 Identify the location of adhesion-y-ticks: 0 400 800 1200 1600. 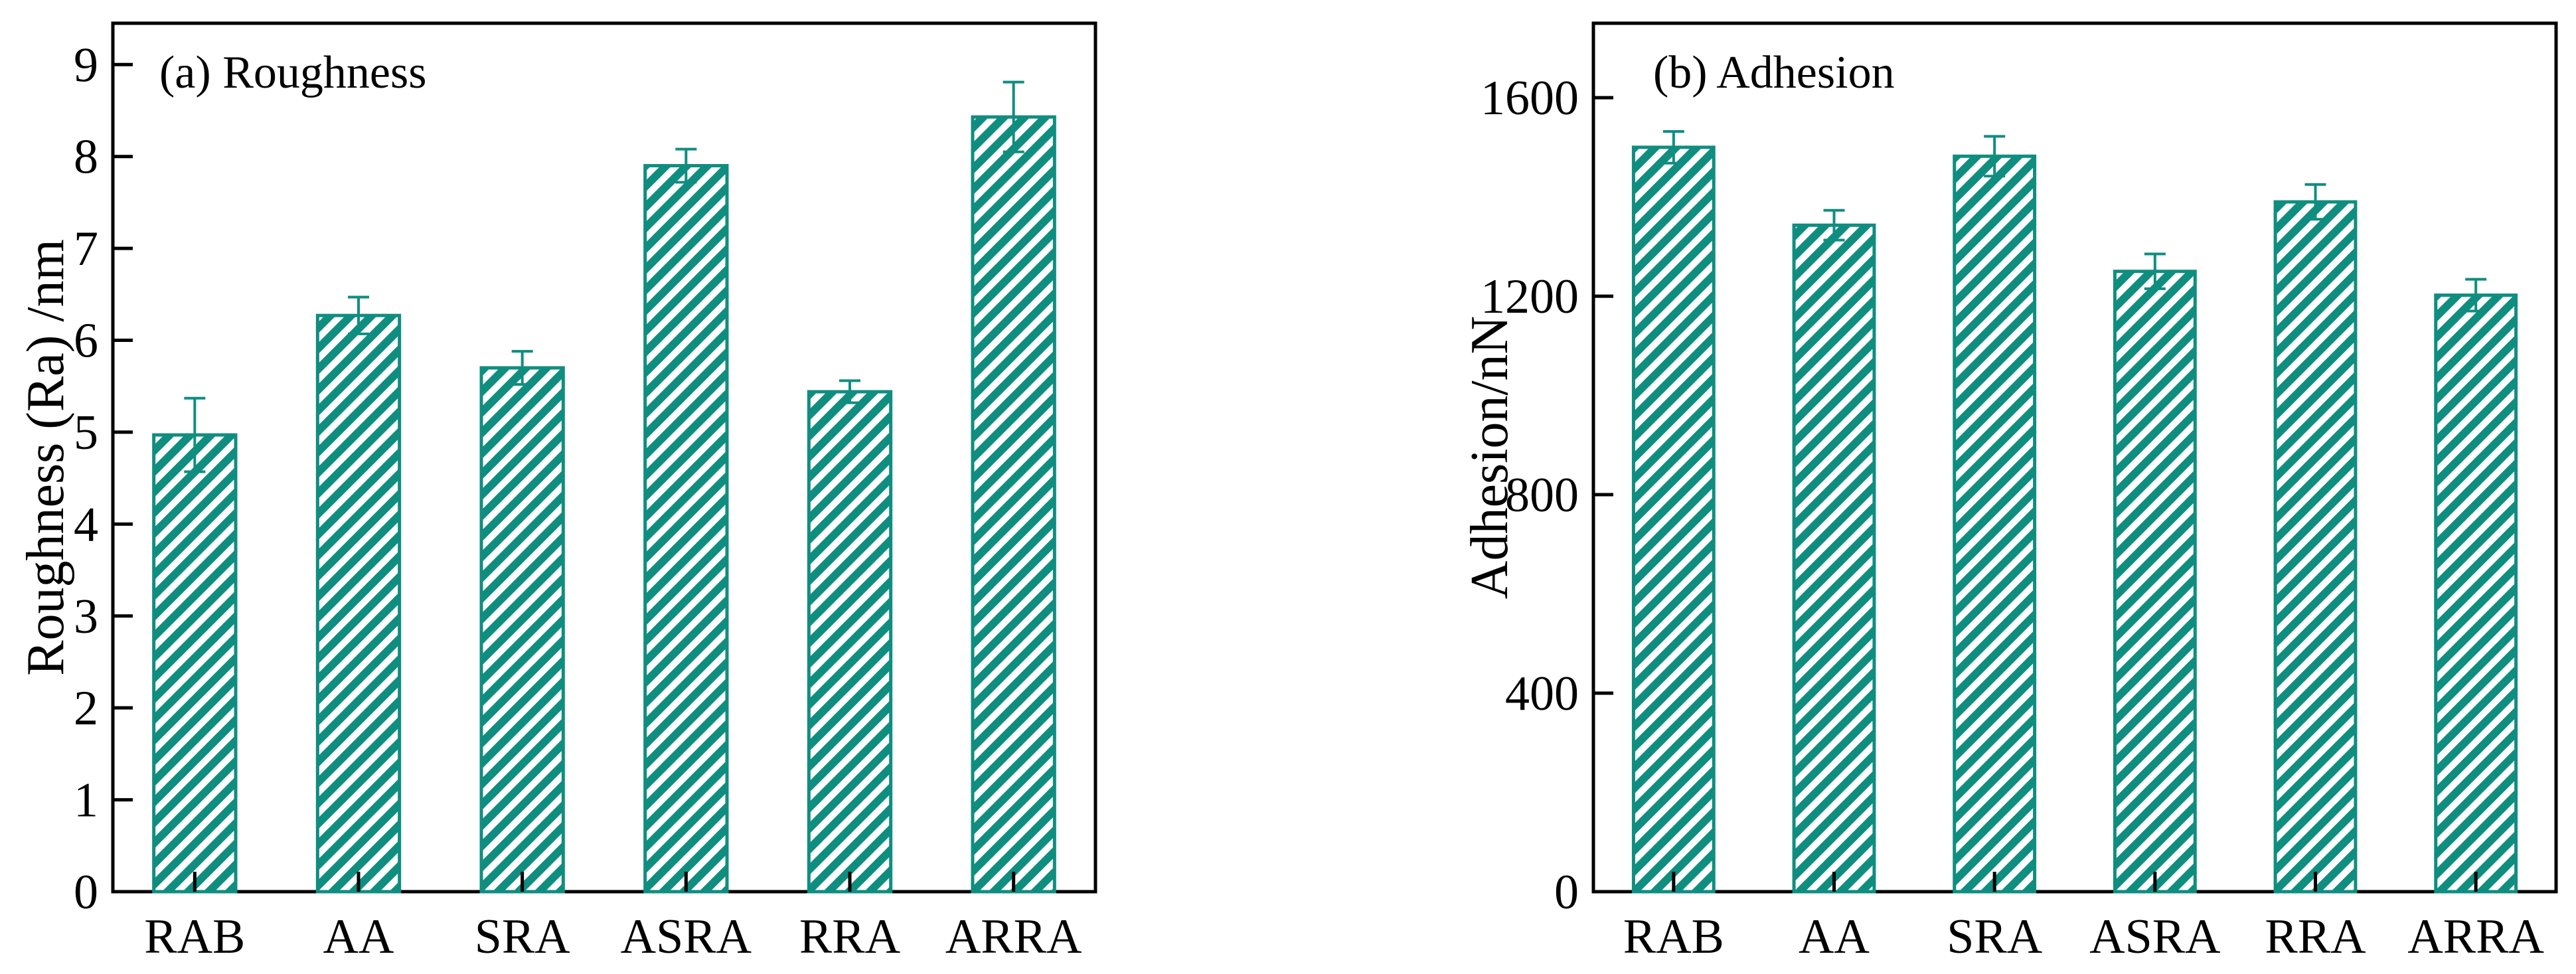
(1547, 495).